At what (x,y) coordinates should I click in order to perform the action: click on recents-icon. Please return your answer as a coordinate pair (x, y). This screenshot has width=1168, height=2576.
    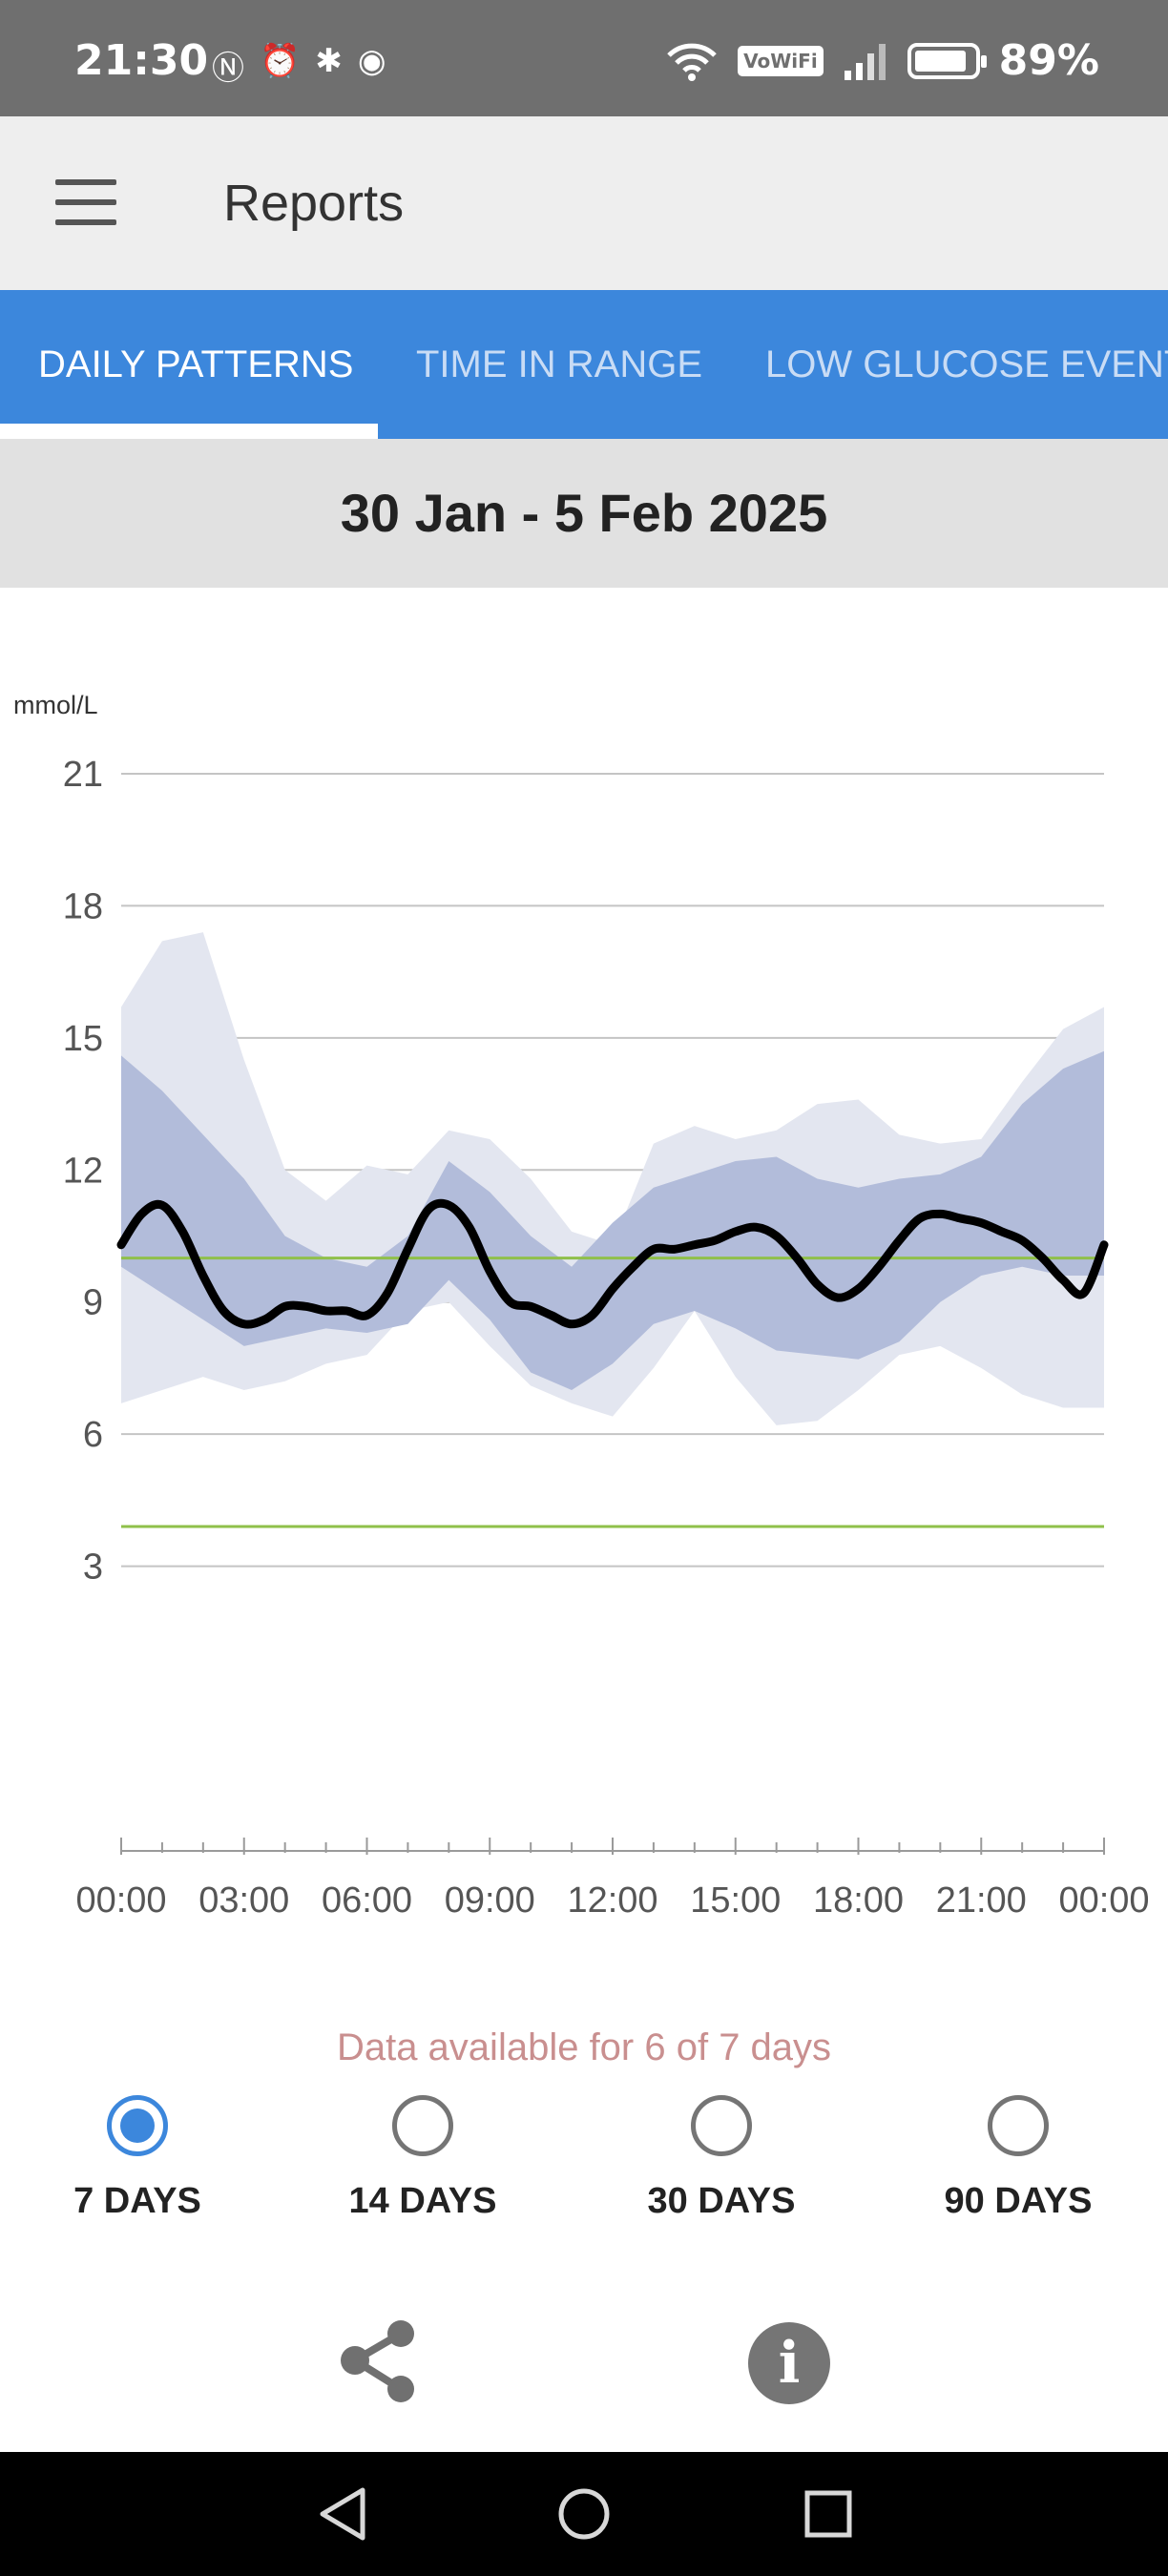
    Looking at the image, I should click on (828, 2514).